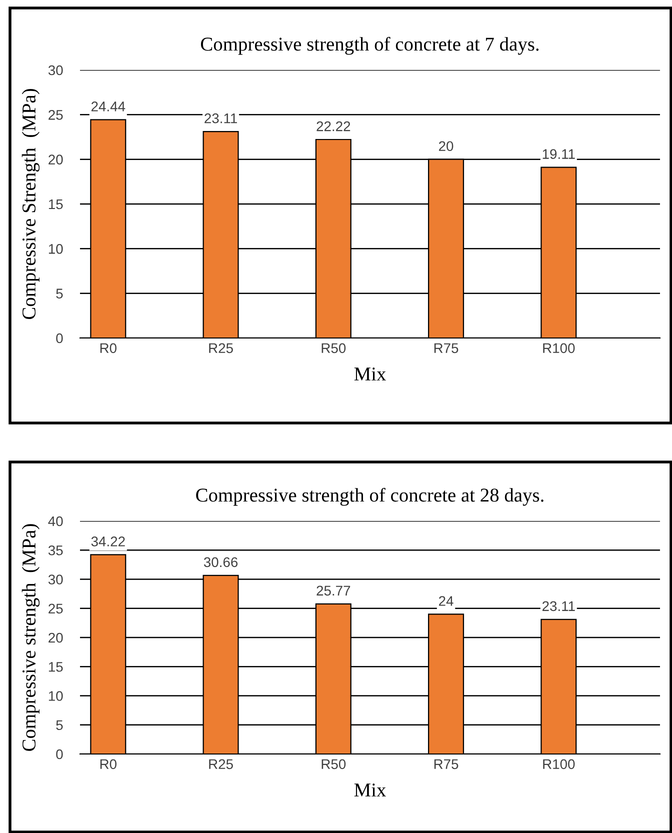 The height and width of the screenshot is (833, 672). I want to click on y-tick-label: 35, so click(55, 550).